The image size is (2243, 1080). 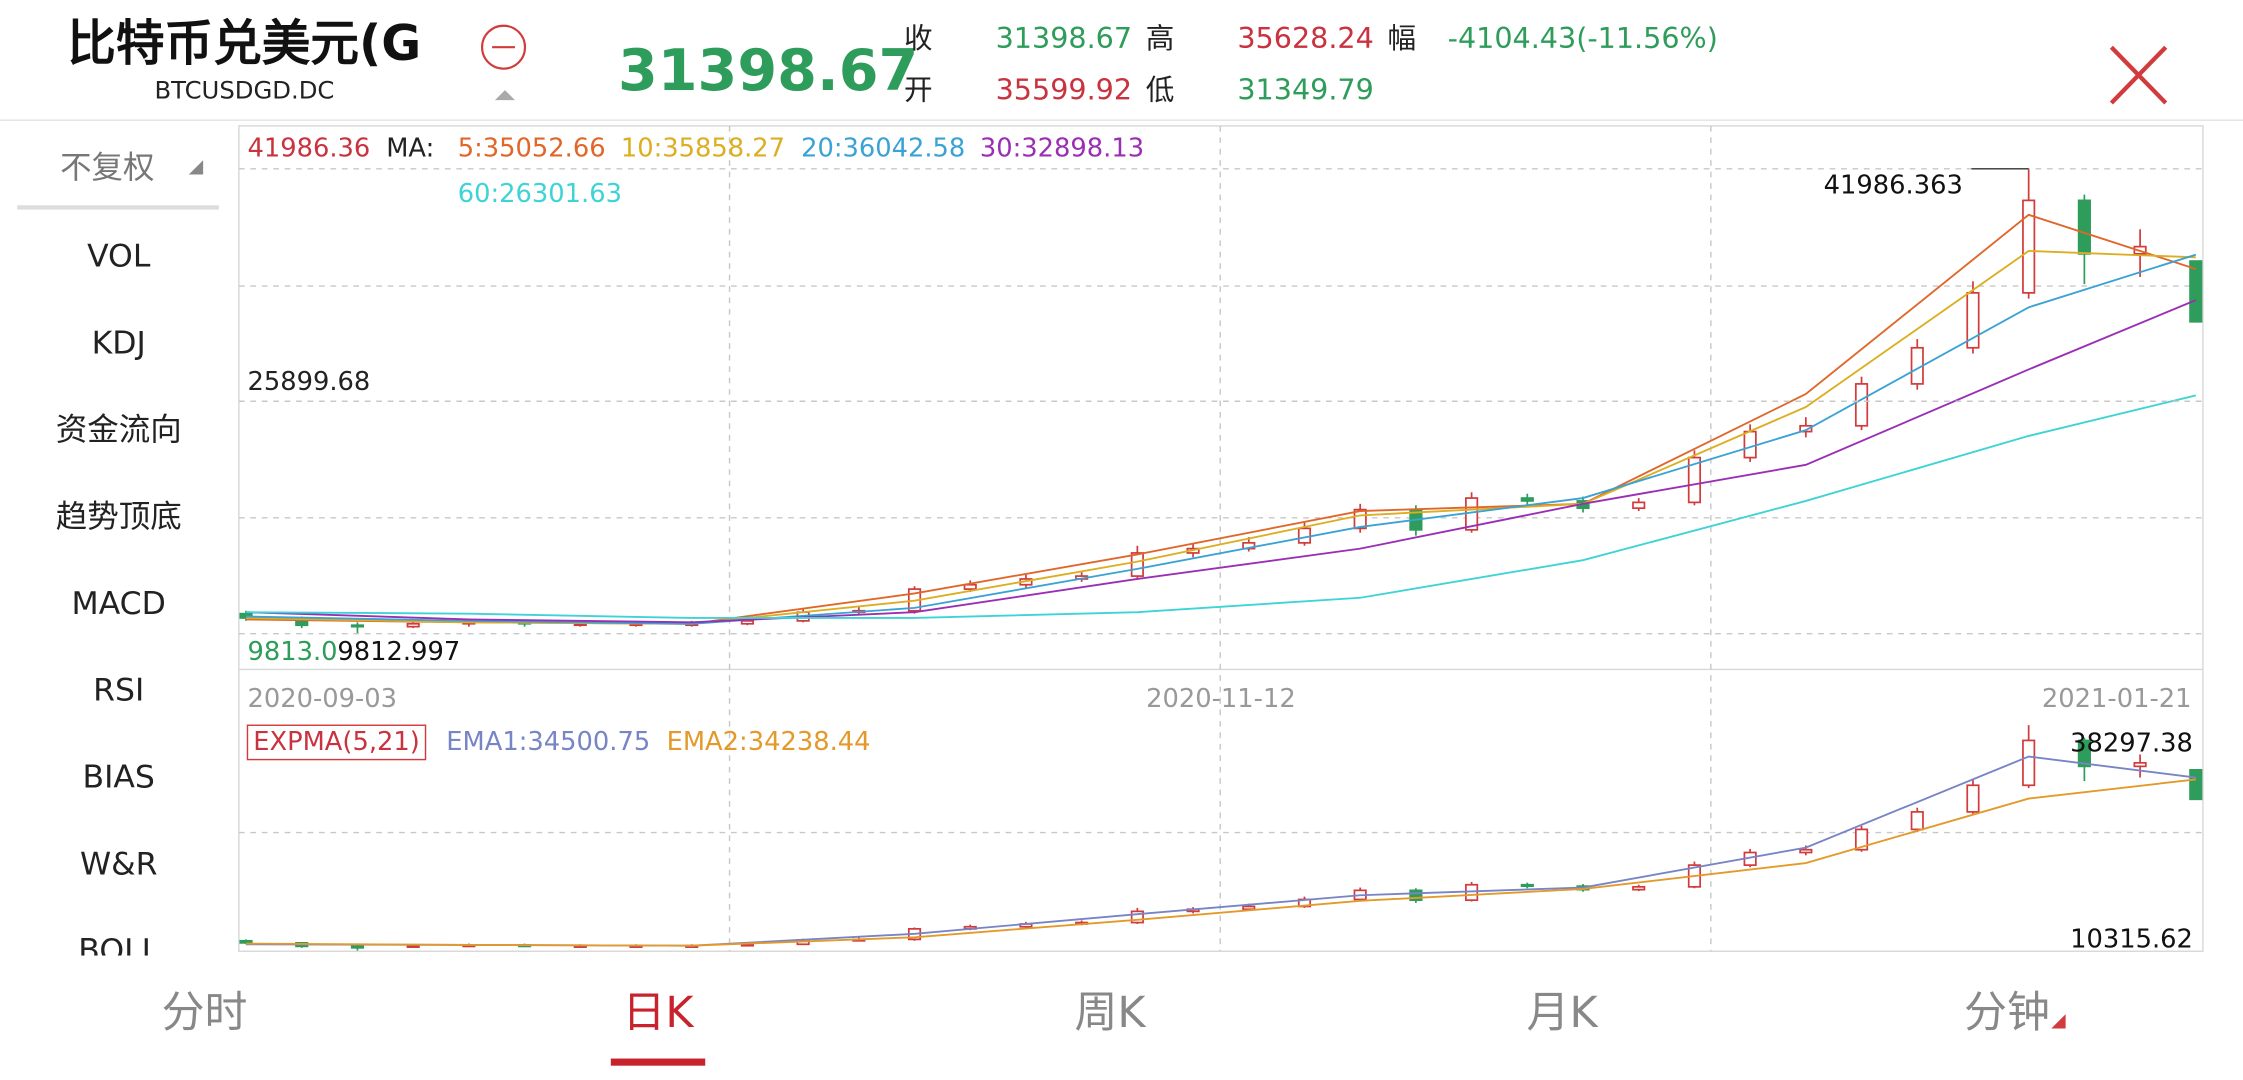 What do you see at coordinates (658, 1062) in the screenshot?
I see `tab-indicator` at bounding box center [658, 1062].